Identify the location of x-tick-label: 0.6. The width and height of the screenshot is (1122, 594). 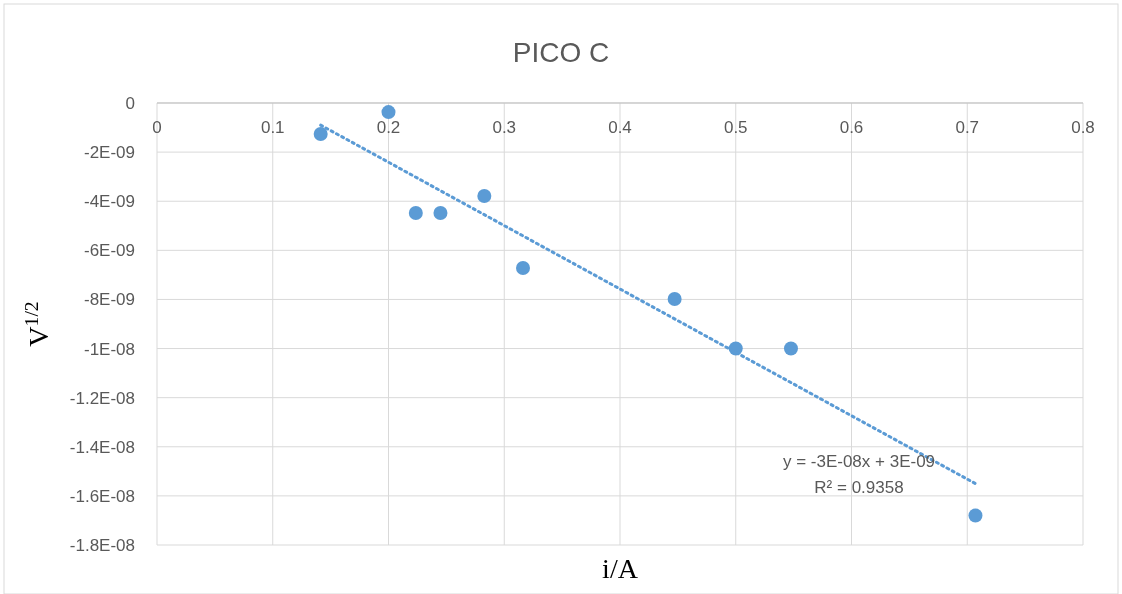
(851, 127).